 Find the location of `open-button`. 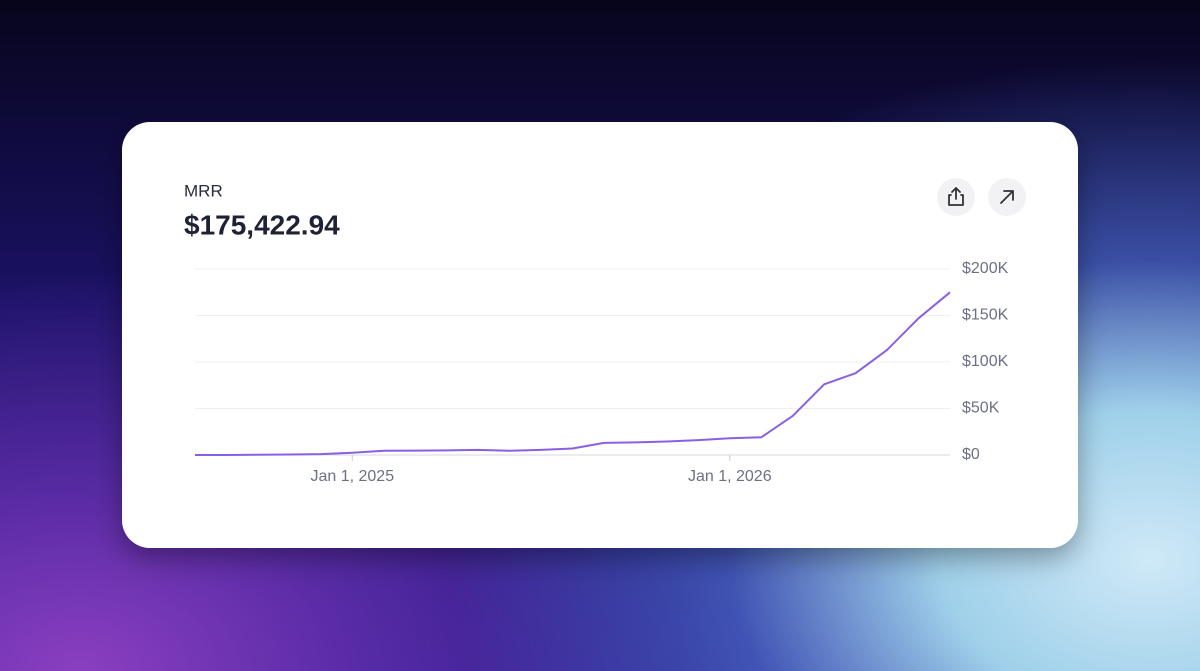

open-button is located at coordinates (1007, 197).